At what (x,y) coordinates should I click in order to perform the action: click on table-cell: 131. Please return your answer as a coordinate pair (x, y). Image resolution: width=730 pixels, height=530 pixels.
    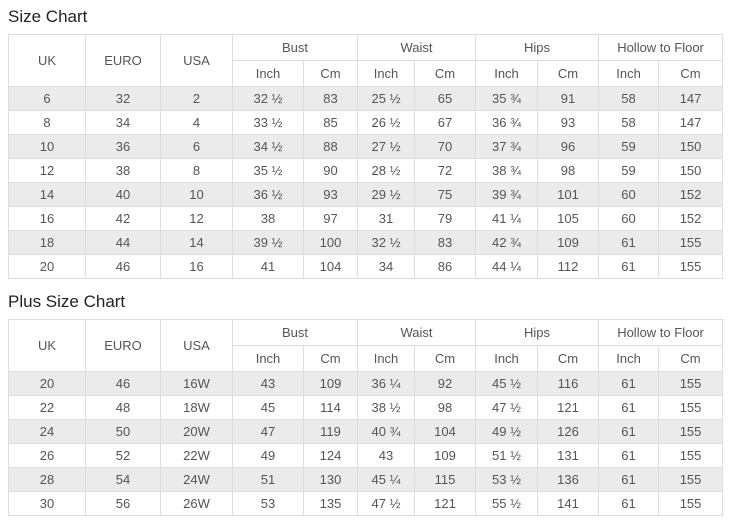
    Looking at the image, I should click on (568, 455).